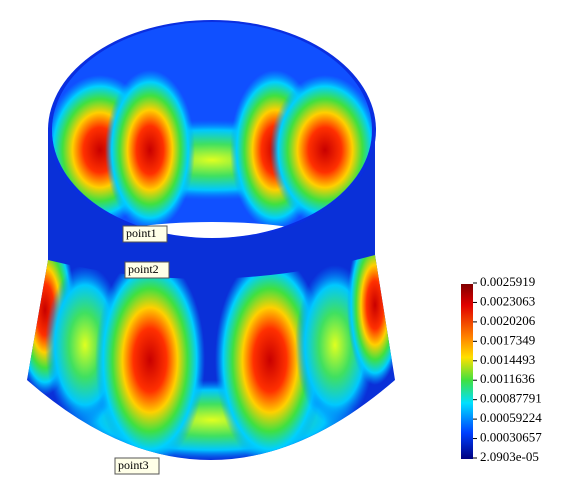 The height and width of the screenshot is (503, 579). What do you see at coordinates (511, 398) in the screenshot?
I see `colorbar-label: 0.00087791` at bounding box center [511, 398].